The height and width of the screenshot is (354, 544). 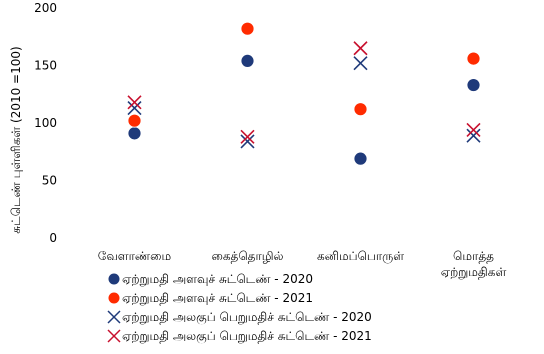 I want to click on y-tick-label: 0, so click(x=53, y=238).